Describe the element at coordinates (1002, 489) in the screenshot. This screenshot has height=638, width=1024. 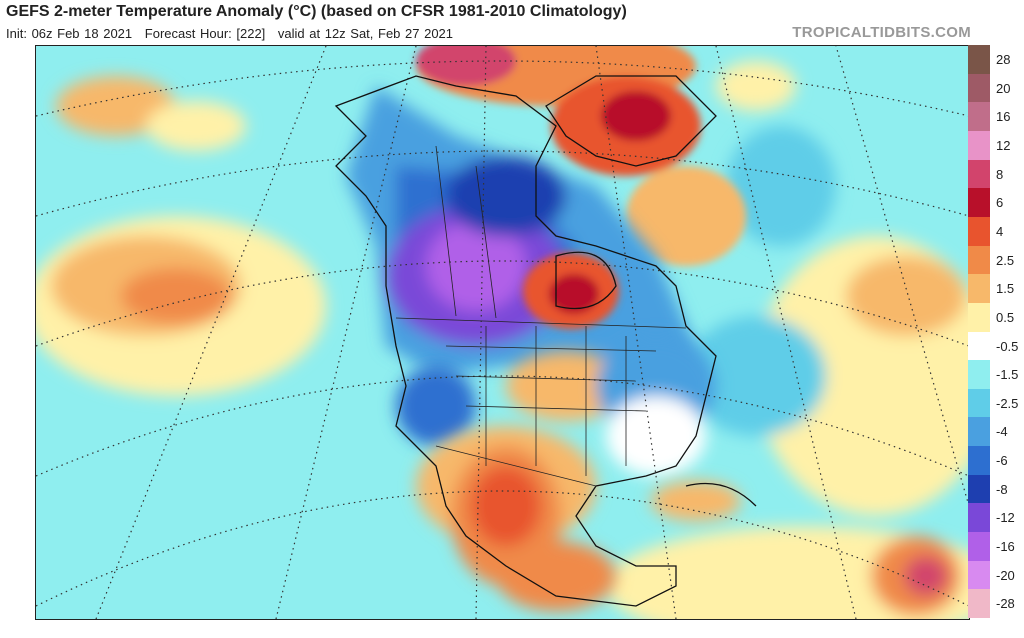
I see `colorbar-label: -8` at that location.